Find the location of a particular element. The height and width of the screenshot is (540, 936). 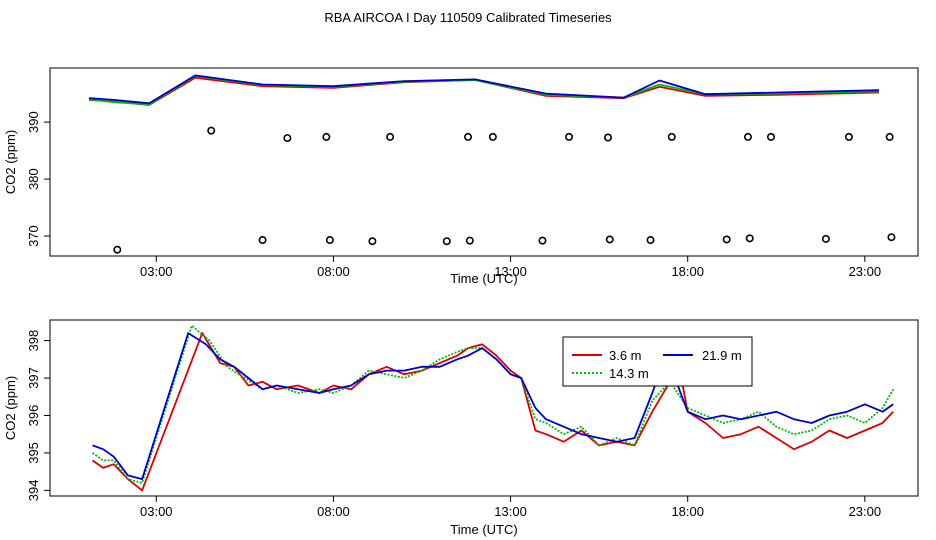

y-tick-label: 370 is located at coordinates (33, 236).